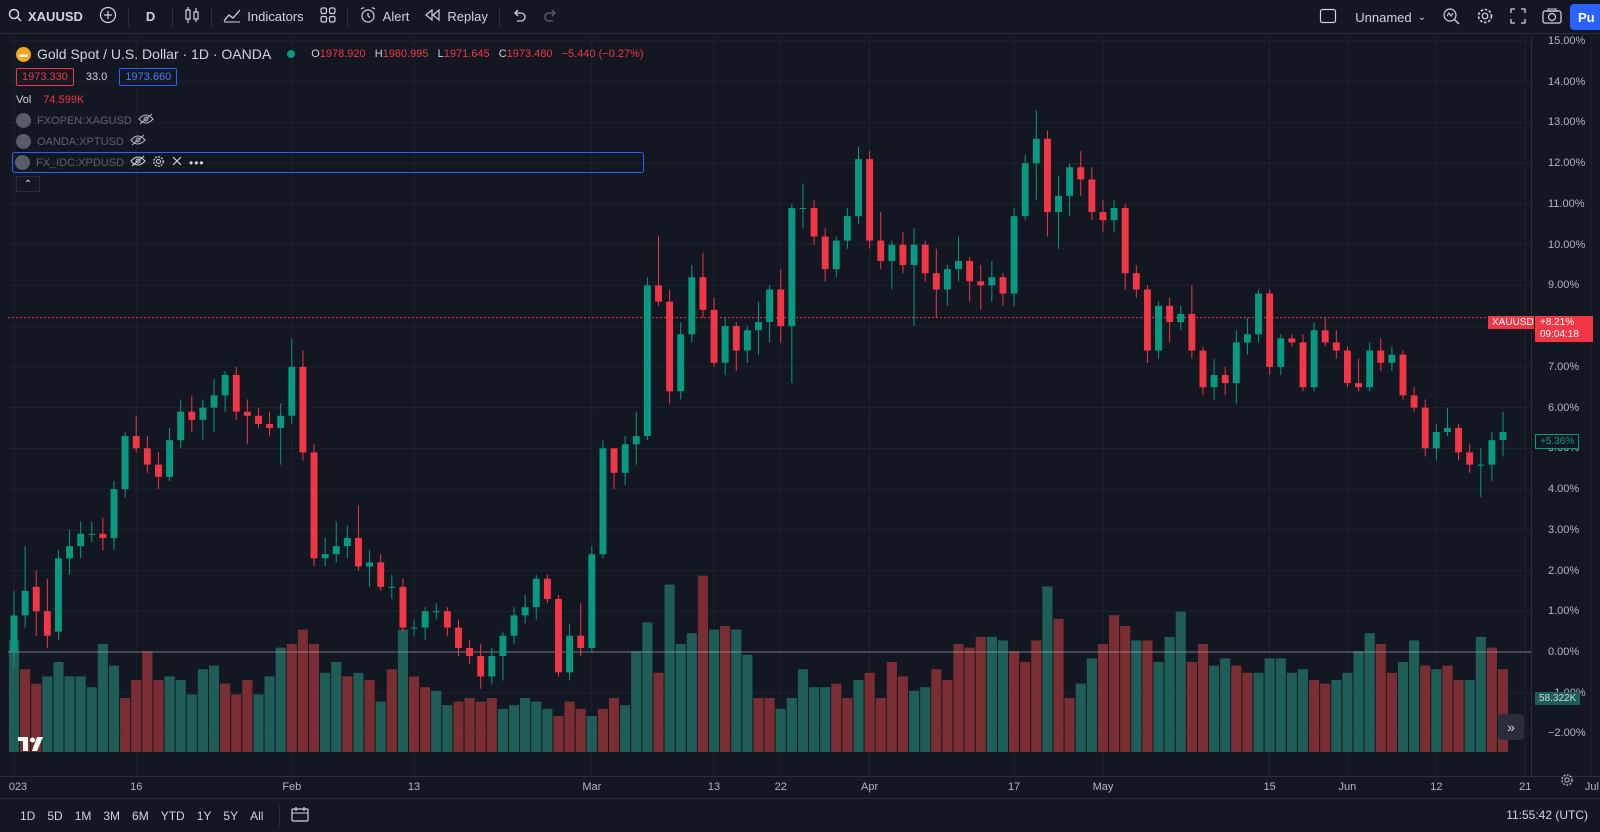 The height and width of the screenshot is (832, 1600). Describe the element at coordinates (328, 17) in the screenshot. I see `templates-button` at that location.